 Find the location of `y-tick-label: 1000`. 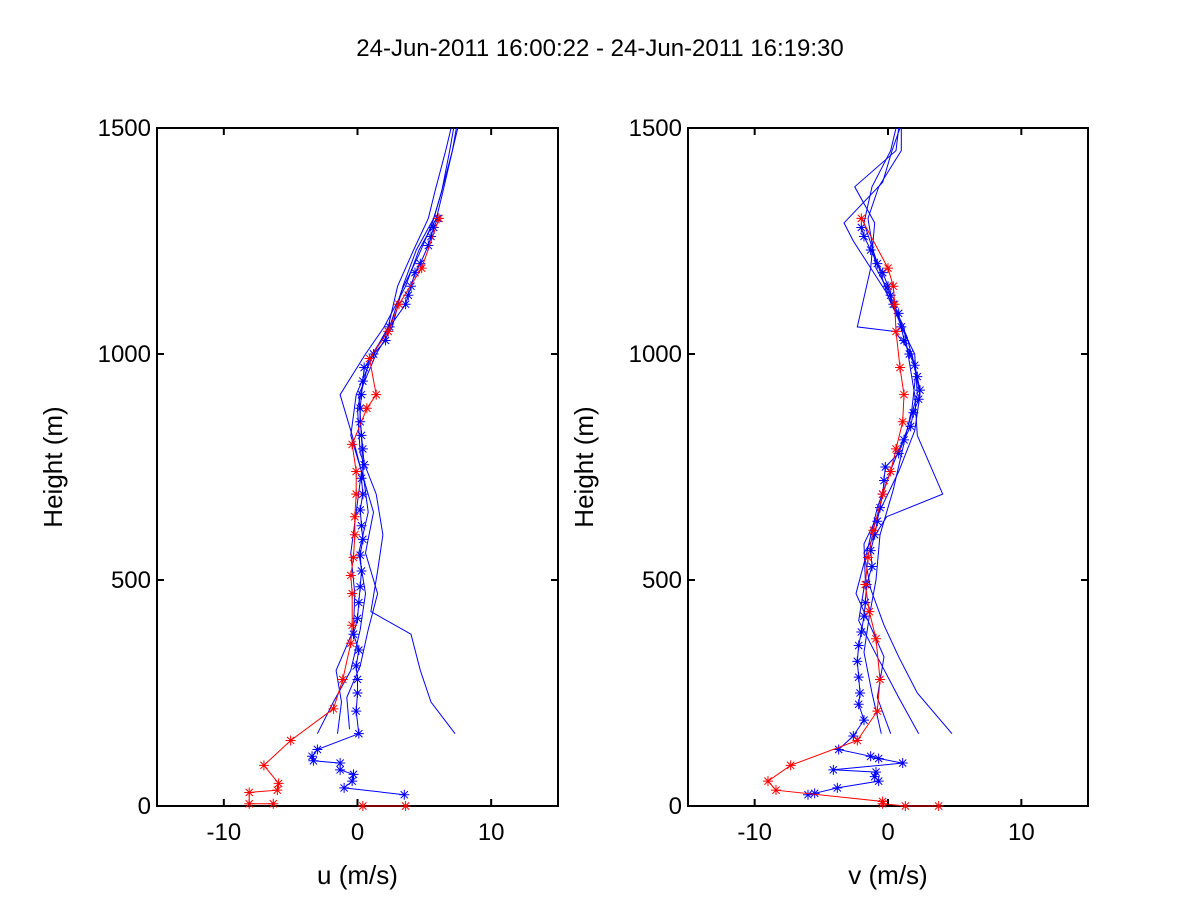

y-tick-label: 1000 is located at coordinates (124, 354).